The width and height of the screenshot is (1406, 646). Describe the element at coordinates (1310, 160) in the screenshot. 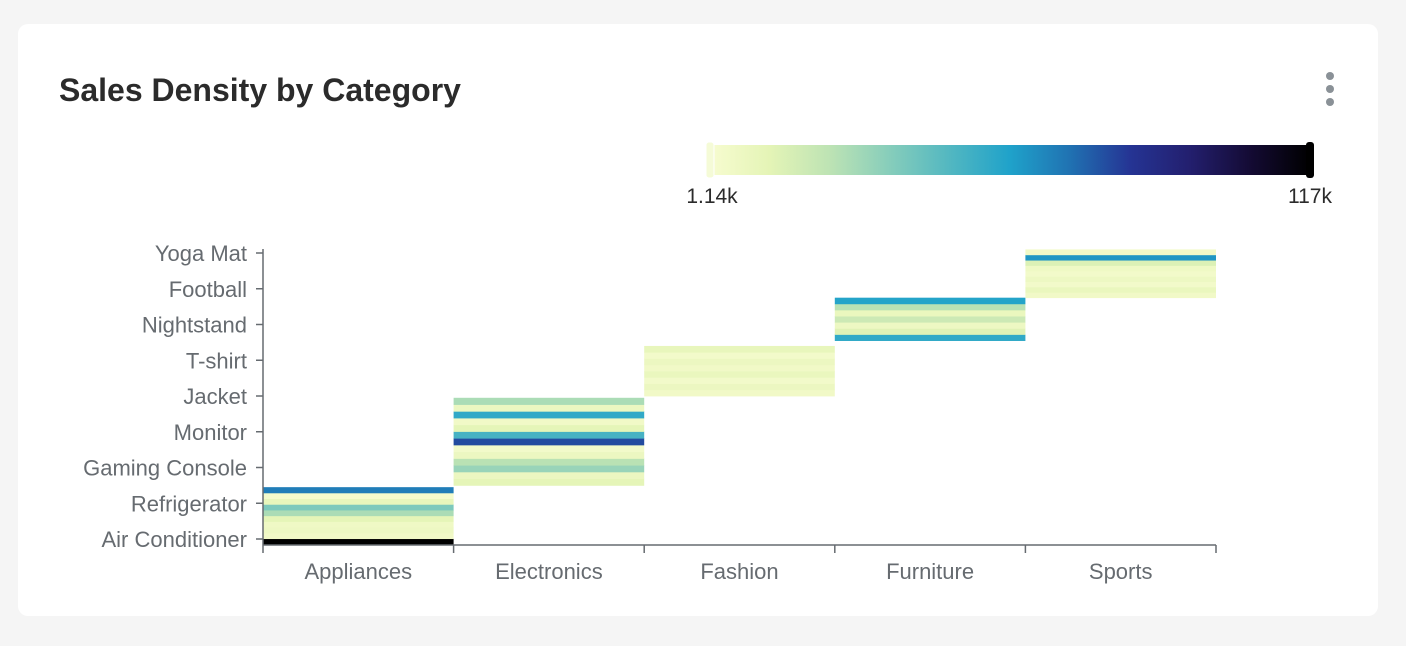

I see `legend-max-handle` at that location.